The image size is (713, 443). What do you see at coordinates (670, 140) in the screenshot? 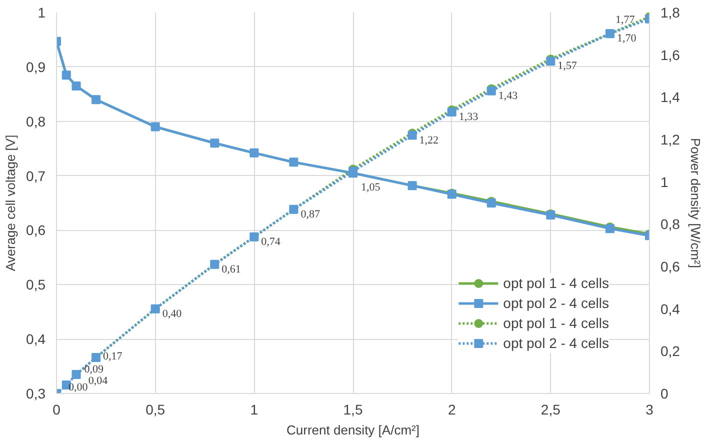
I see `y2-tick-label: 1,2` at bounding box center [670, 140].